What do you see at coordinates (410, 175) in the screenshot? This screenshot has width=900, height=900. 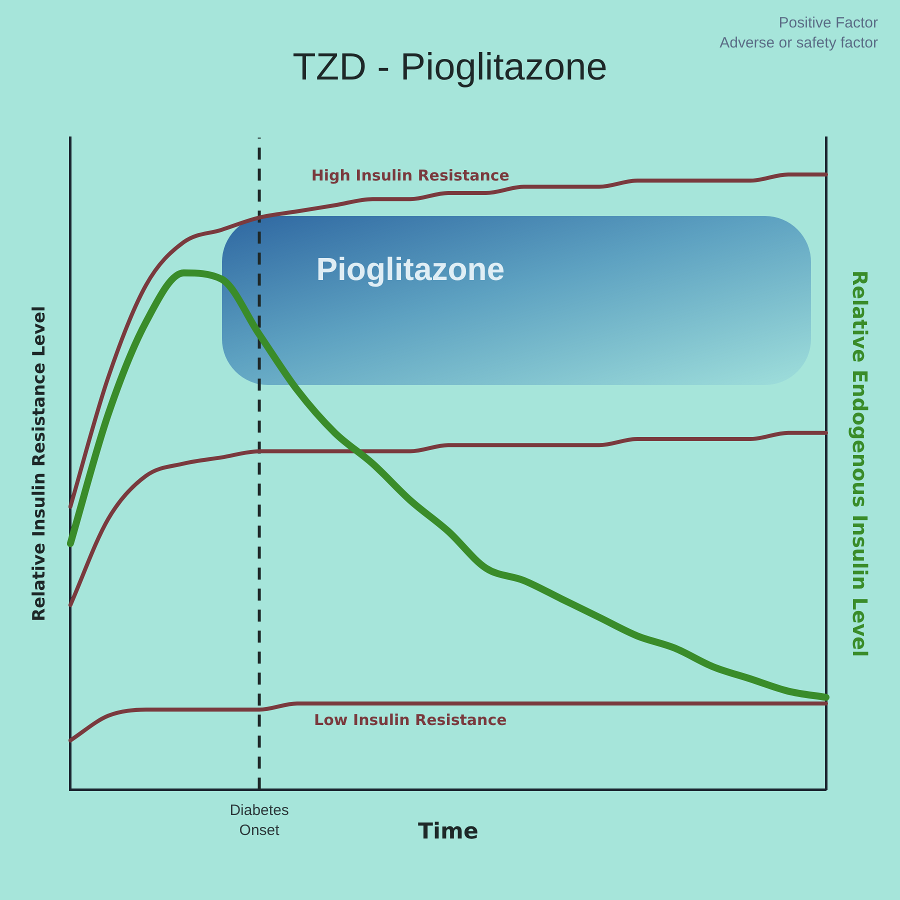 I see `series-label: High Insulin Resistance` at bounding box center [410, 175].